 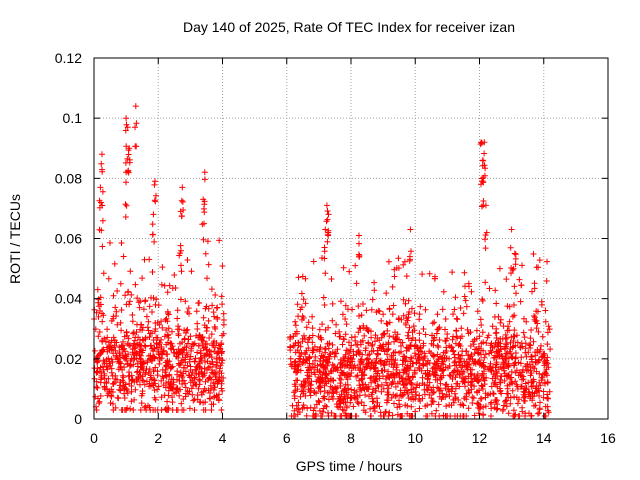 What do you see at coordinates (158, 438) in the screenshot?
I see `x-tick-label: 2` at bounding box center [158, 438].